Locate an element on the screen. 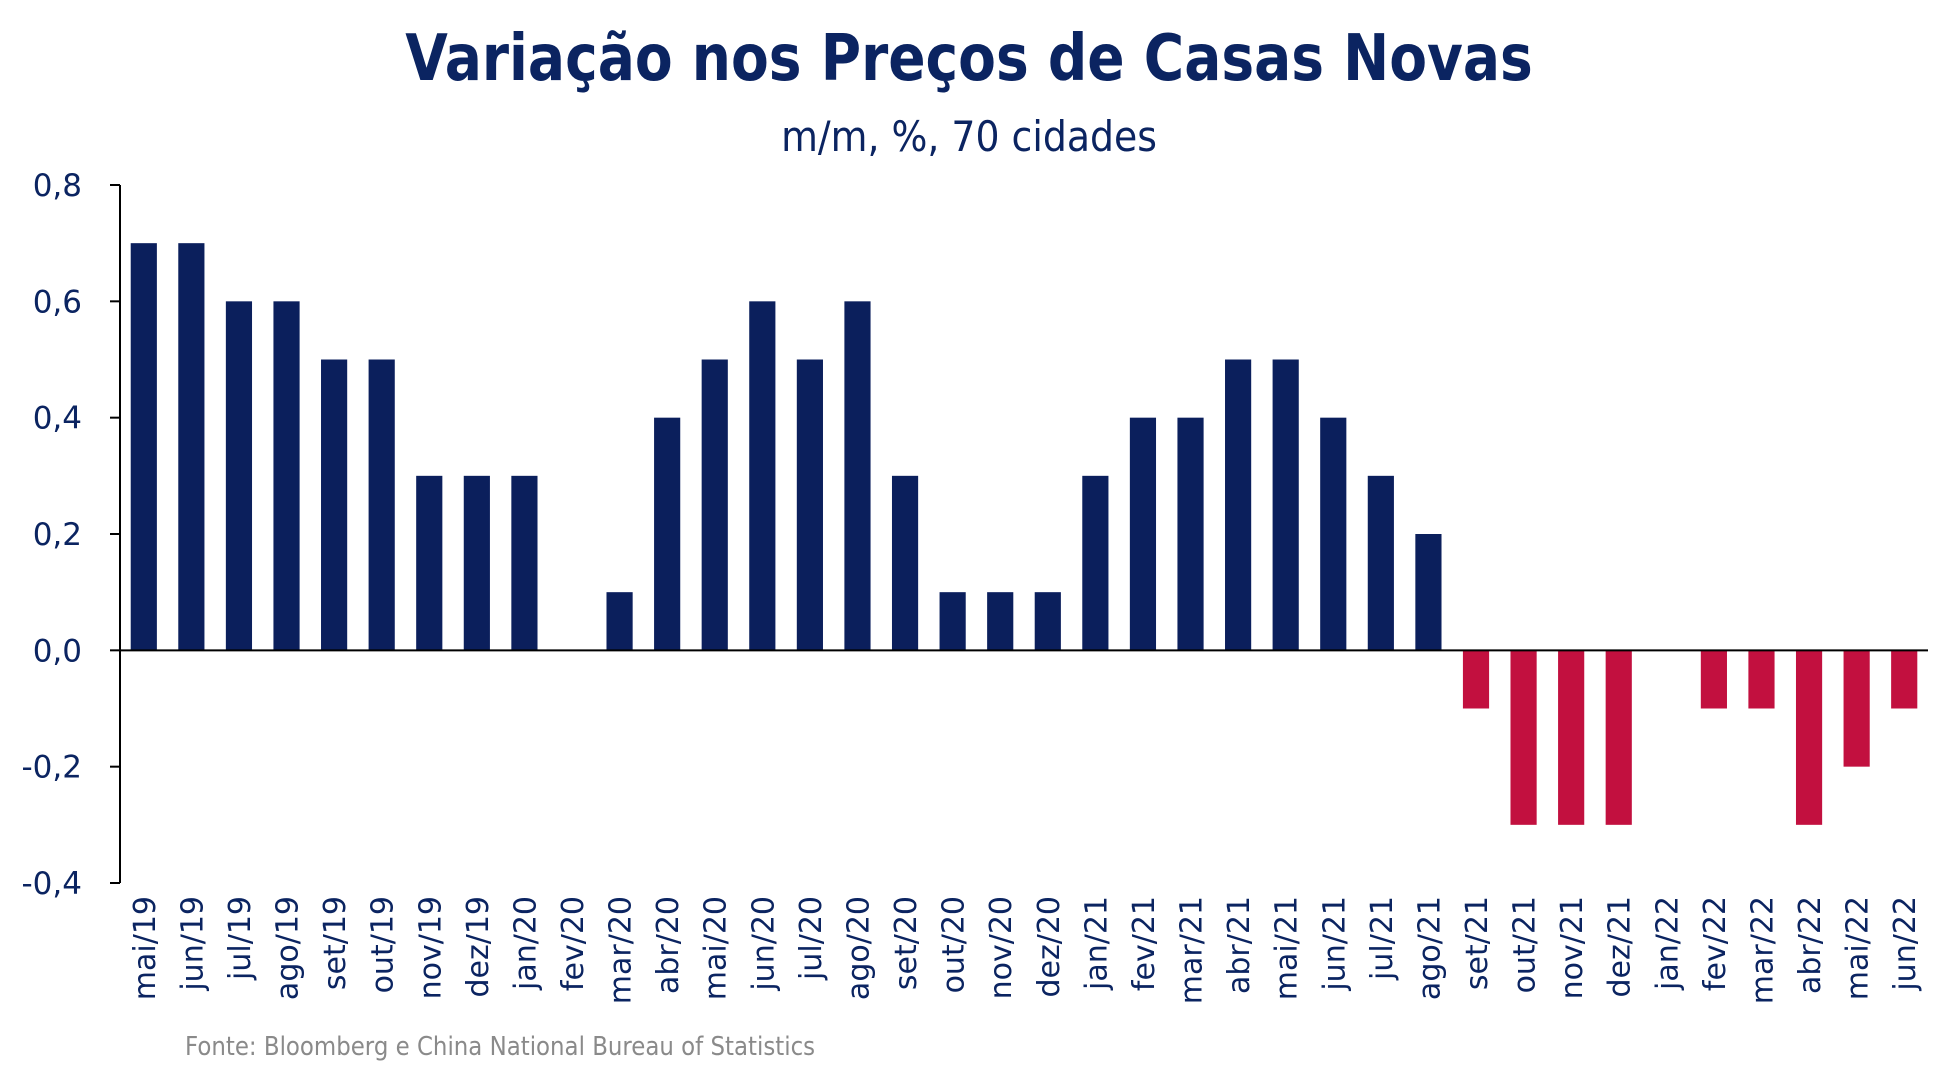  x-tick-label: ago/21 is located at coordinates (1429, 948).